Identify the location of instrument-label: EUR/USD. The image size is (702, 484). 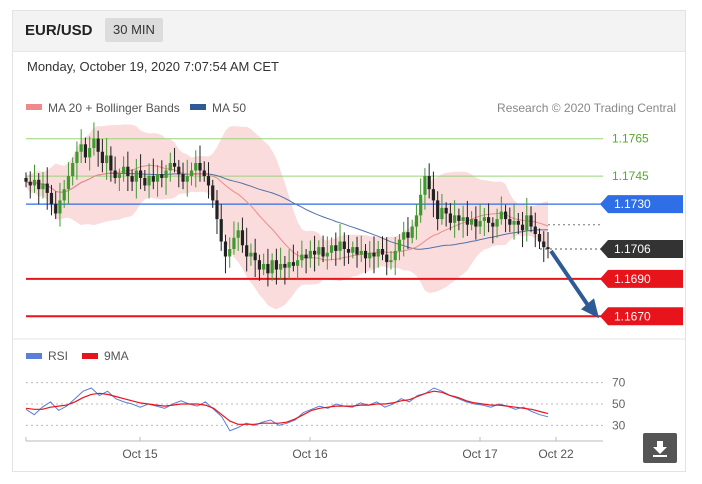
(59, 30).